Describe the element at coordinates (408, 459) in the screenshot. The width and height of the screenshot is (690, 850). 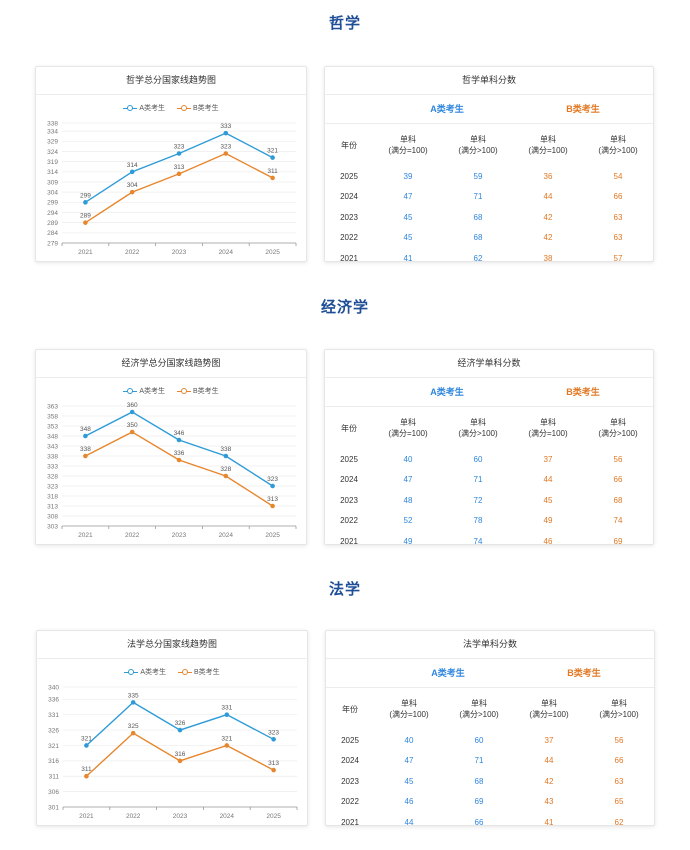
I see `score-cell: 40` at that location.